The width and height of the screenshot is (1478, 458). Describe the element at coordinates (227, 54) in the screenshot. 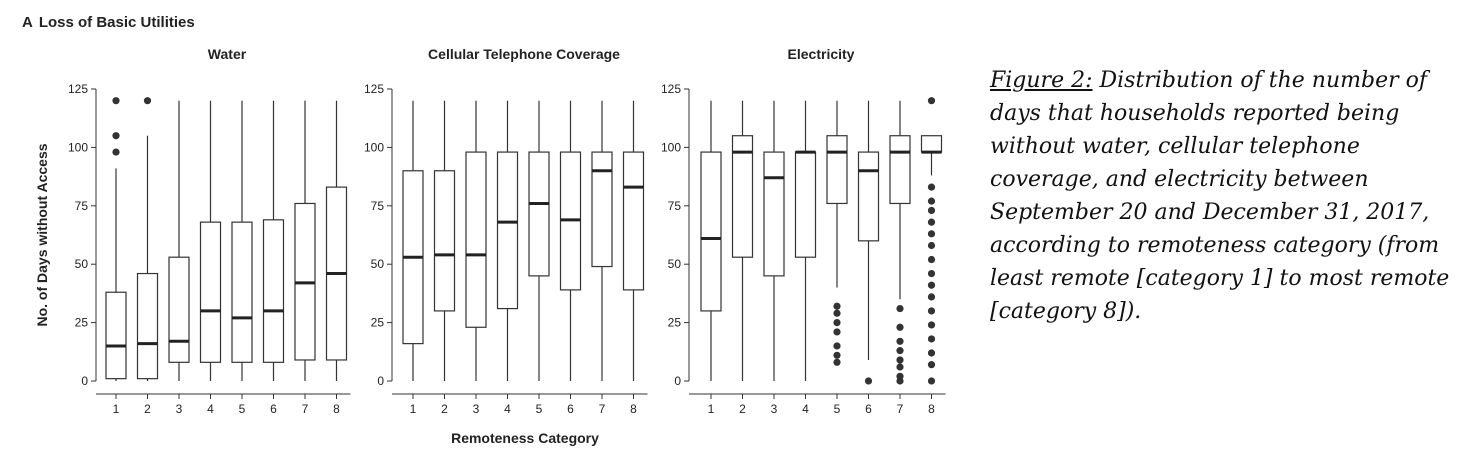

I see `chart-title: Water` at that location.